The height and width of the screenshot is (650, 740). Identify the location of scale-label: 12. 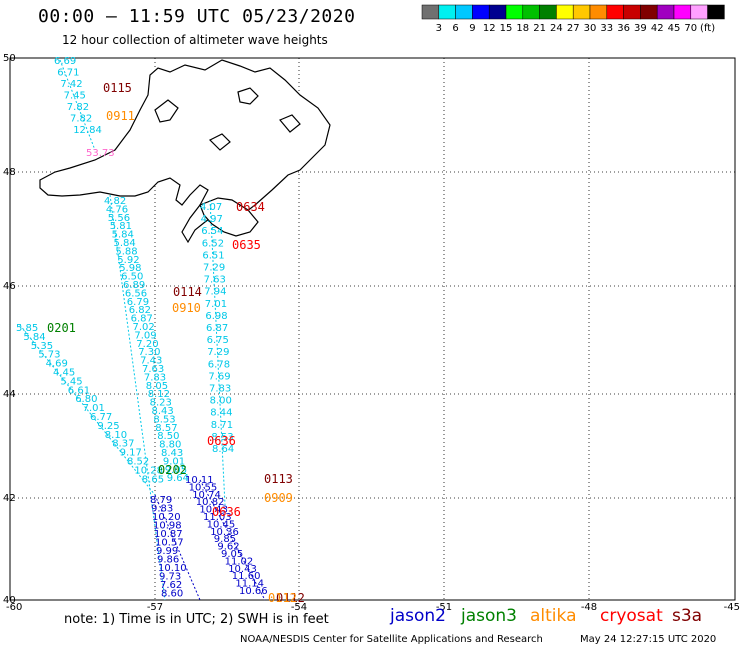
(489, 28).